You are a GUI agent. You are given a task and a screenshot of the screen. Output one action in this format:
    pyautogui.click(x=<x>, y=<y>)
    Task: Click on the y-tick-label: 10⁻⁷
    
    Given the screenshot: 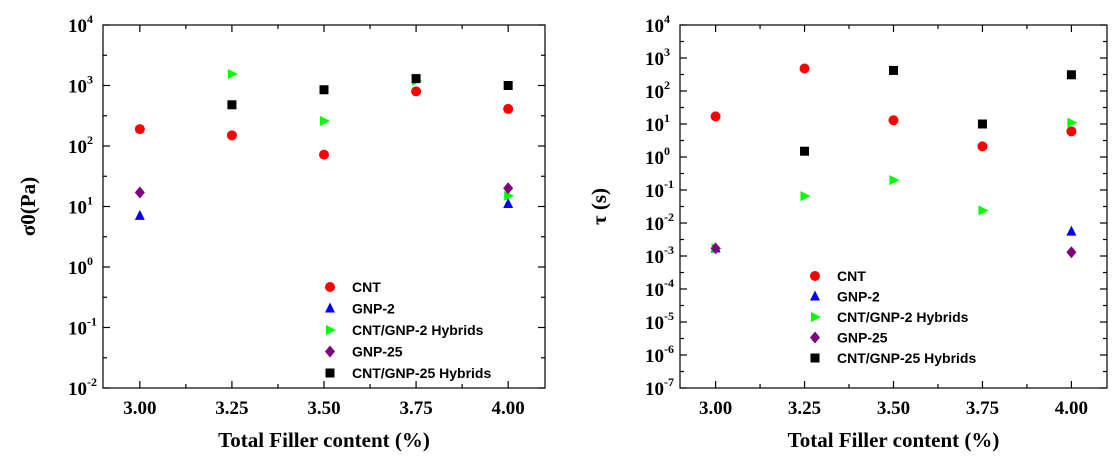 What is the action you would take?
    pyautogui.click(x=659, y=387)
    